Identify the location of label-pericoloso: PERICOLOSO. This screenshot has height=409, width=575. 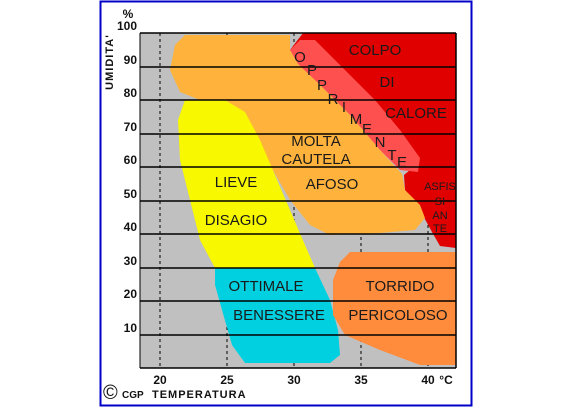
(397, 315).